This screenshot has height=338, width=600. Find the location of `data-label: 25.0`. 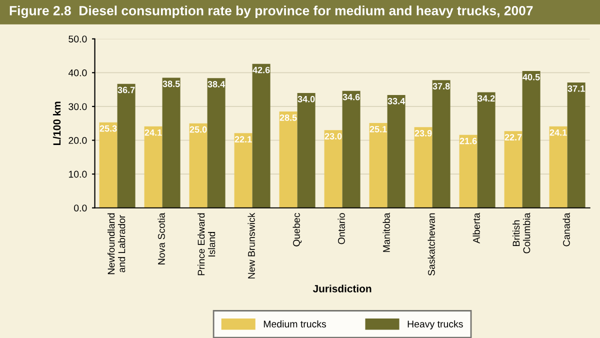

data-label: 25.0 is located at coordinates (198, 129).